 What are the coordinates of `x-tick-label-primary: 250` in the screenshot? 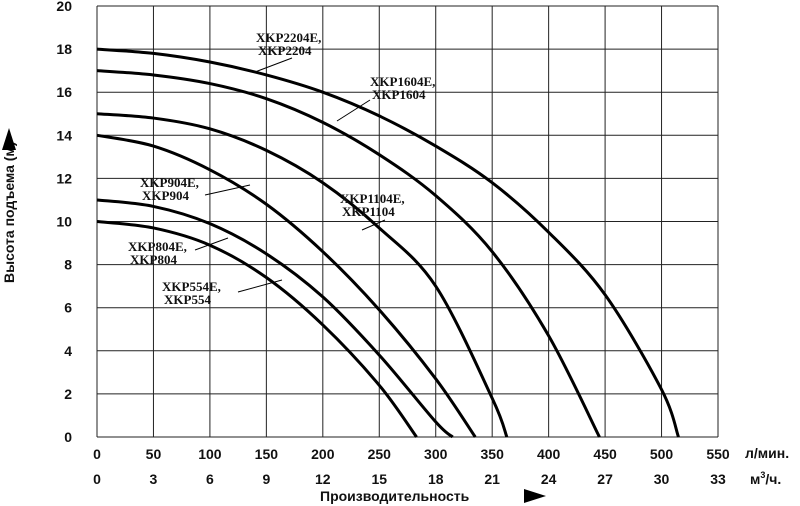 It's located at (380, 454).